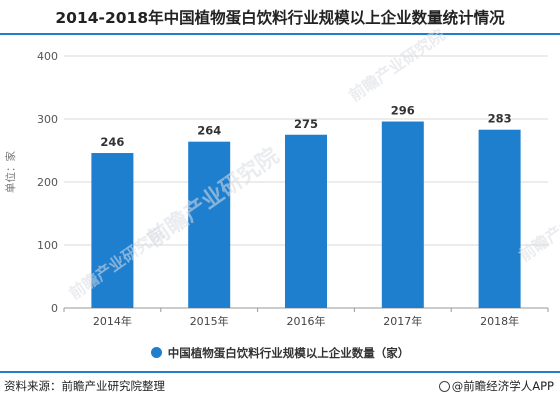 The height and width of the screenshot is (408, 560). Describe the element at coordinates (280, 372) in the screenshot. I see `footer-divider` at that location.